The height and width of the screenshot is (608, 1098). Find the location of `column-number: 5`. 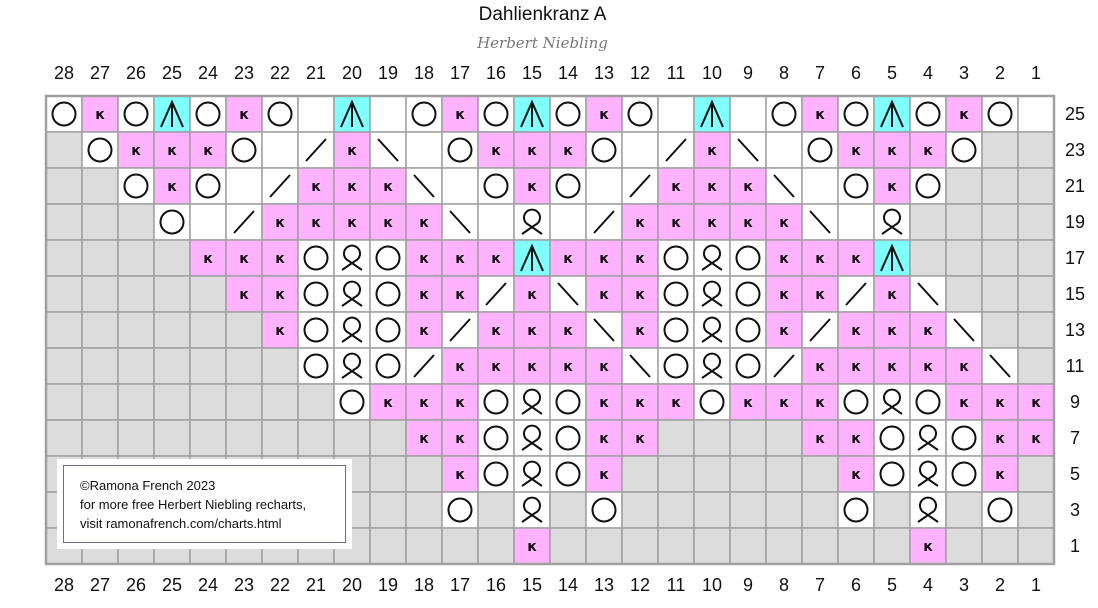

column-number: 5 is located at coordinates (892, 73).